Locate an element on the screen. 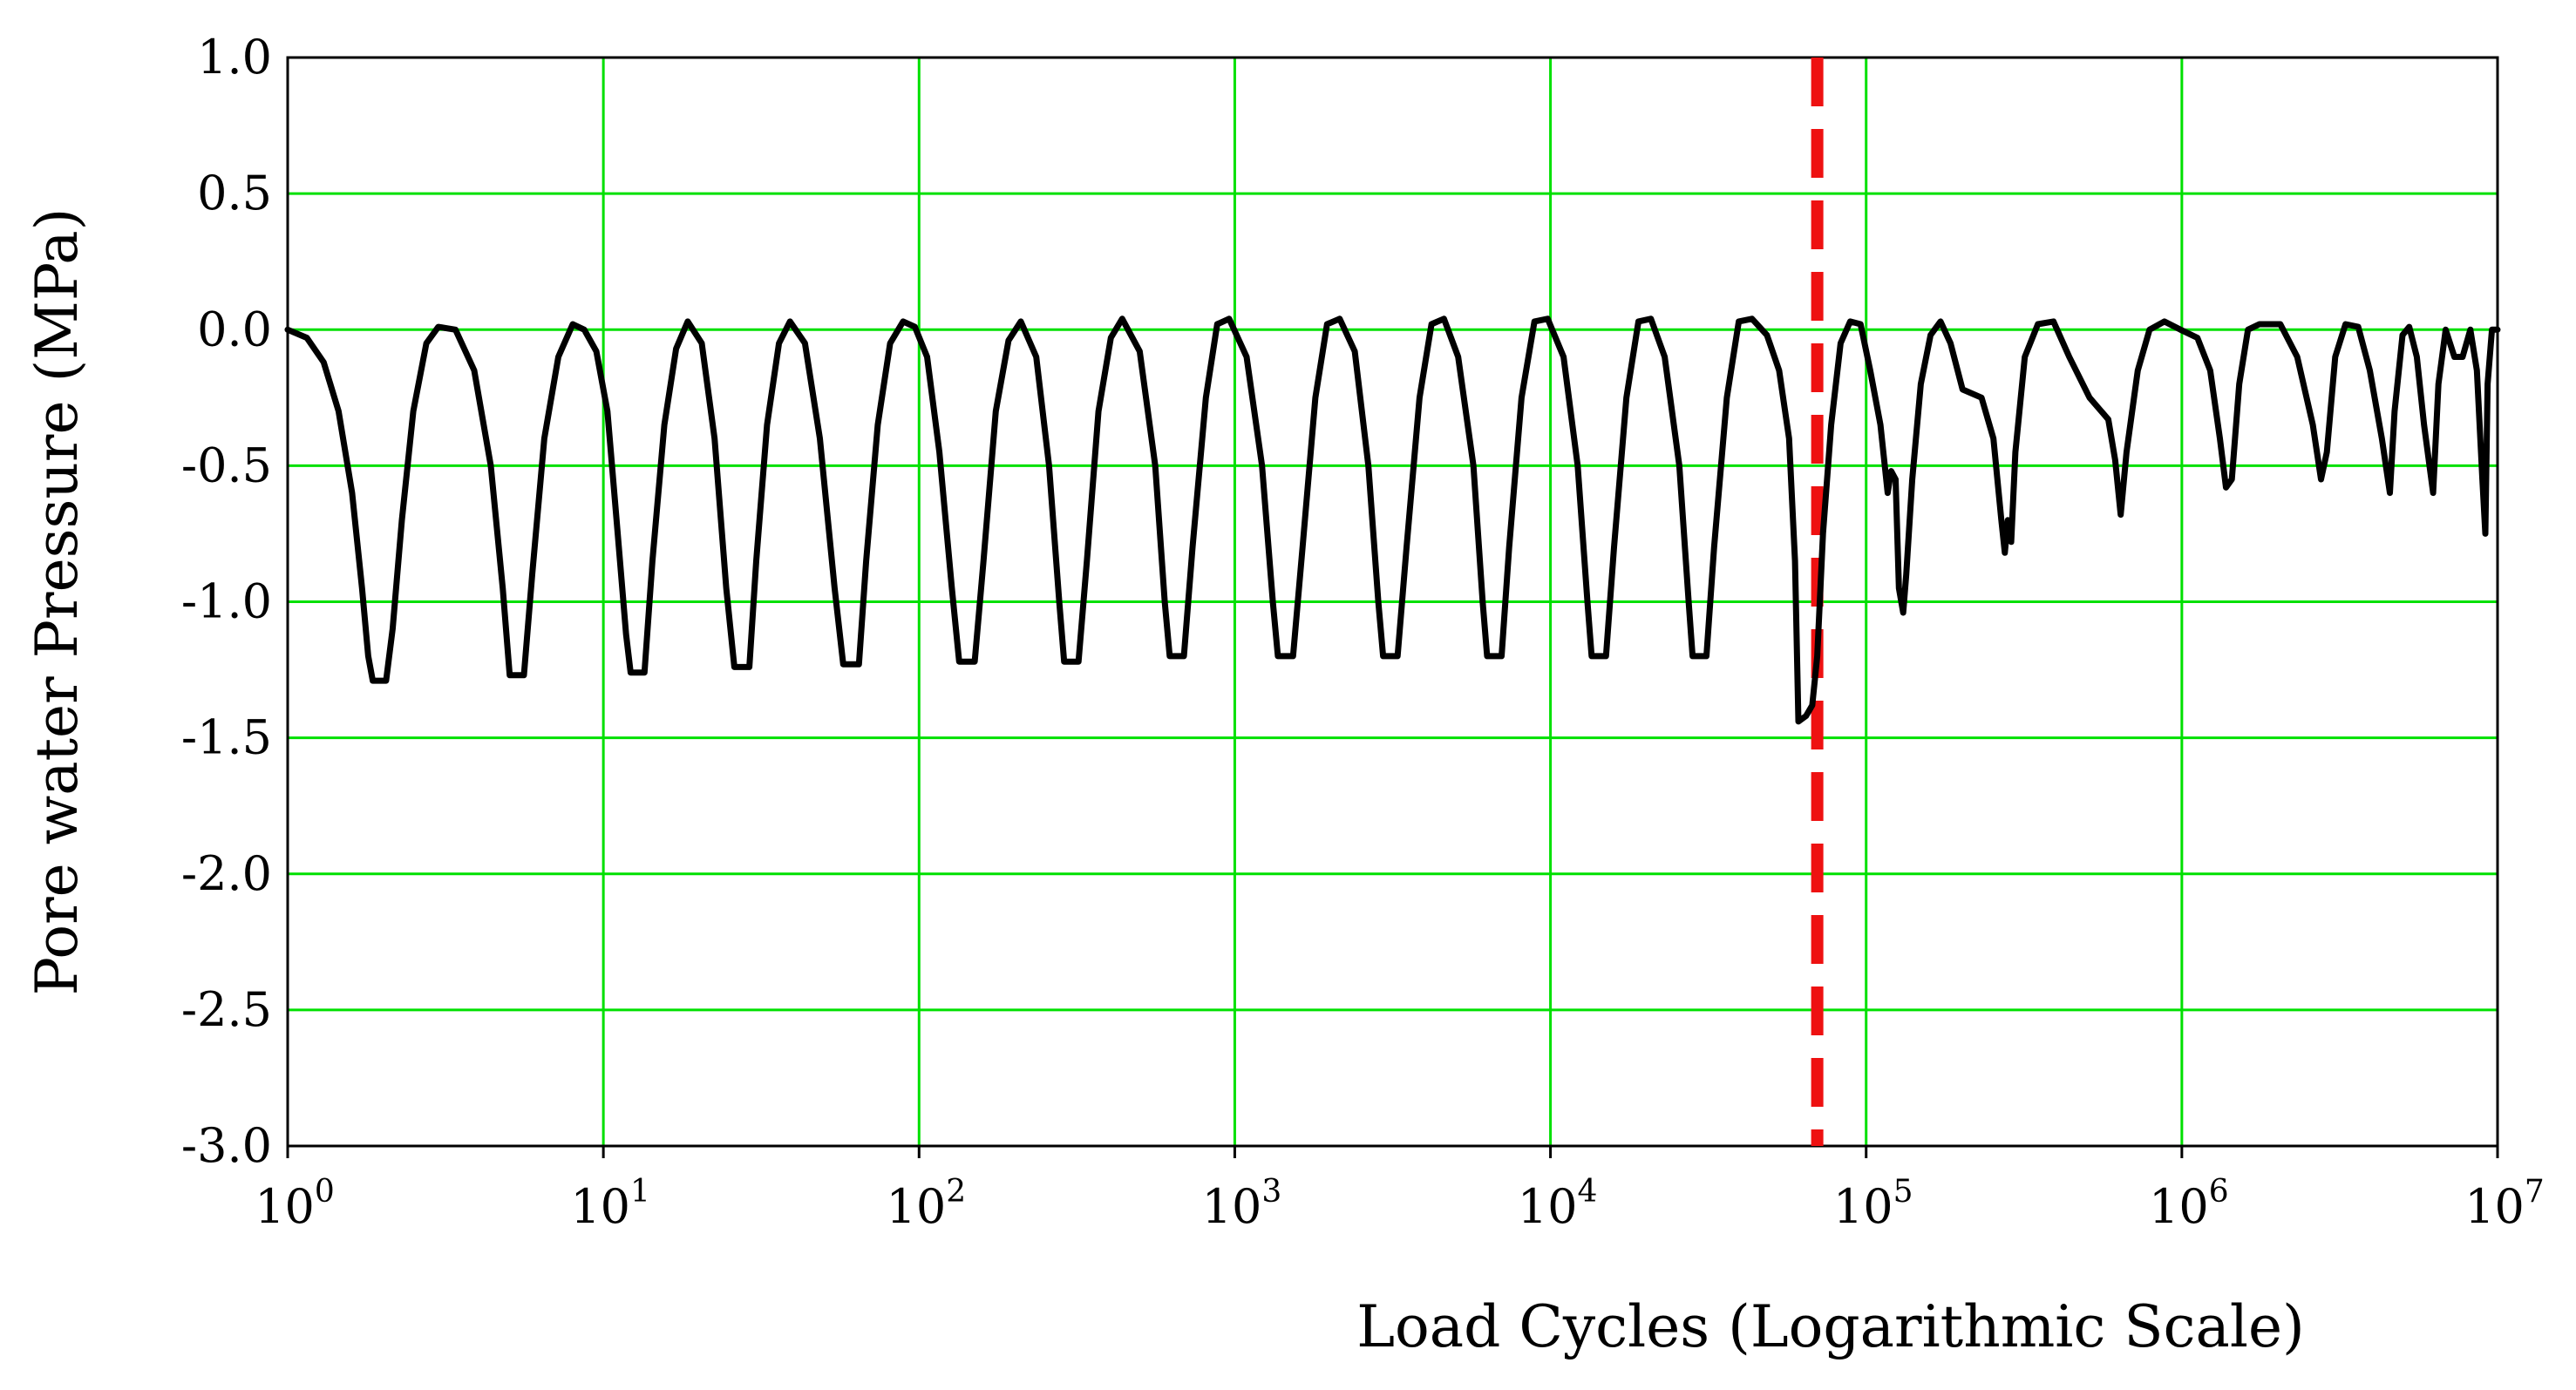  x-tick-label: 10³ is located at coordinates (1242, 1204).